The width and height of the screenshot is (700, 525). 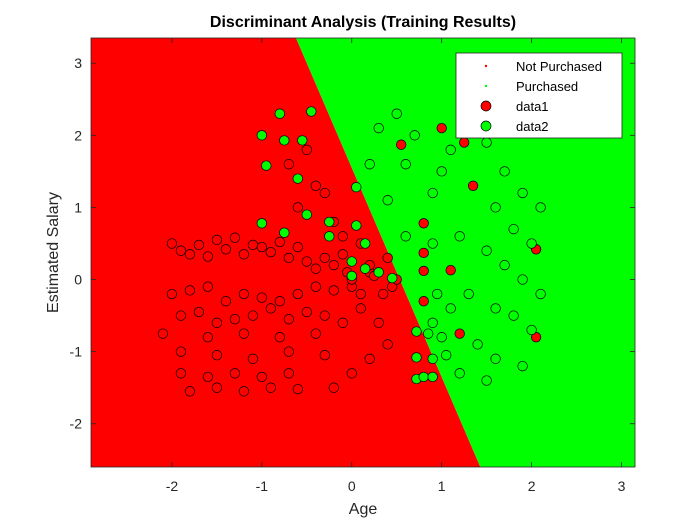 What do you see at coordinates (442, 486) in the screenshot?
I see `x-tick-label: 1` at bounding box center [442, 486].